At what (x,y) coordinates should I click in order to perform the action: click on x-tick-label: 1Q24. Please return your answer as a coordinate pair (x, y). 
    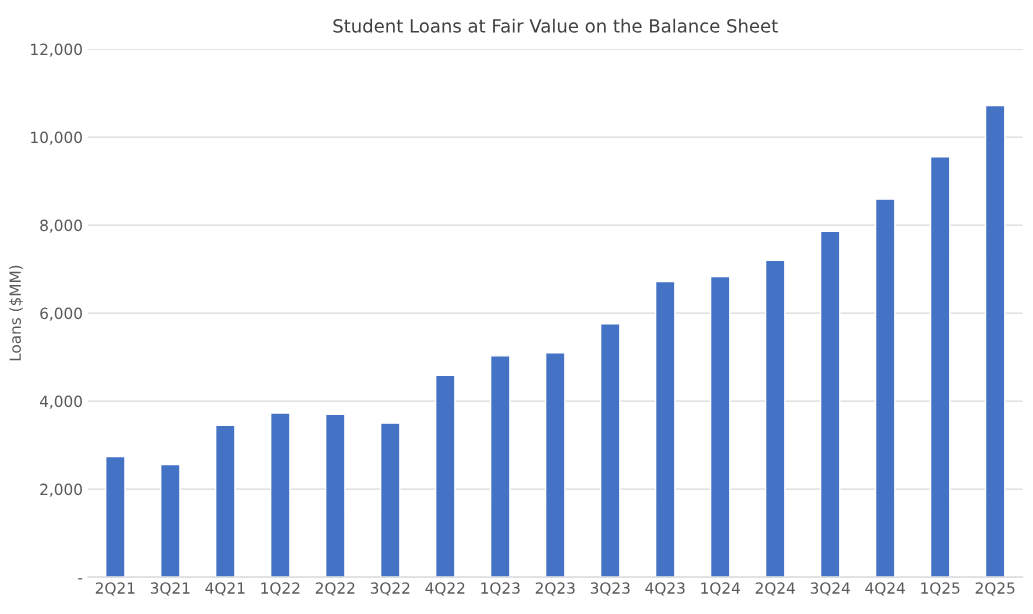
    Looking at the image, I should click on (720, 589).